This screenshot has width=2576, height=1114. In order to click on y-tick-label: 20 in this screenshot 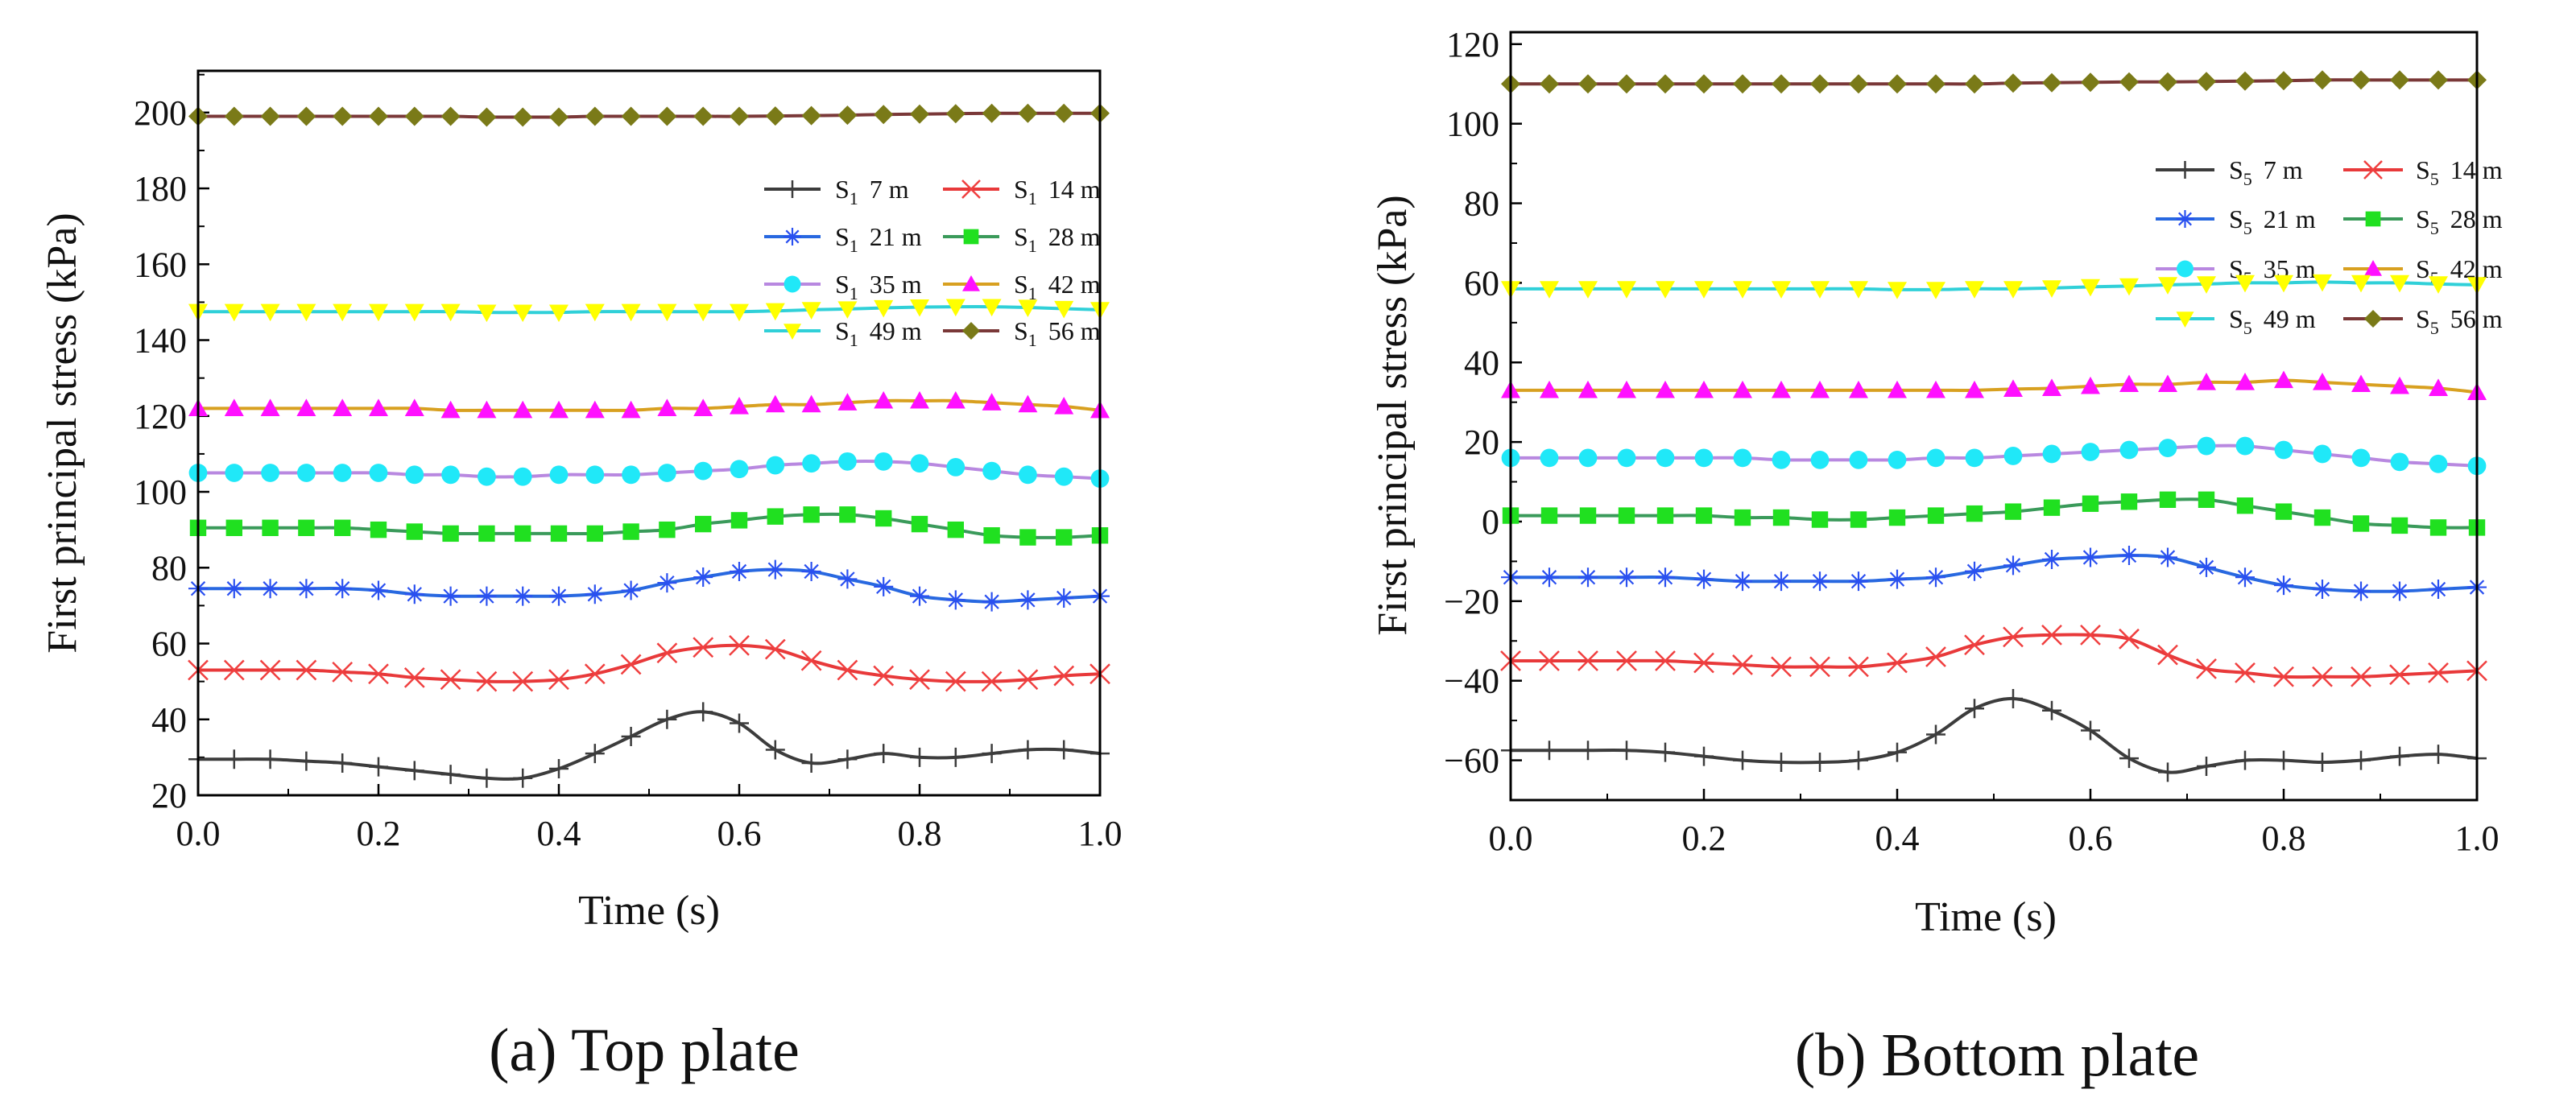, I will do `click(169, 795)`.